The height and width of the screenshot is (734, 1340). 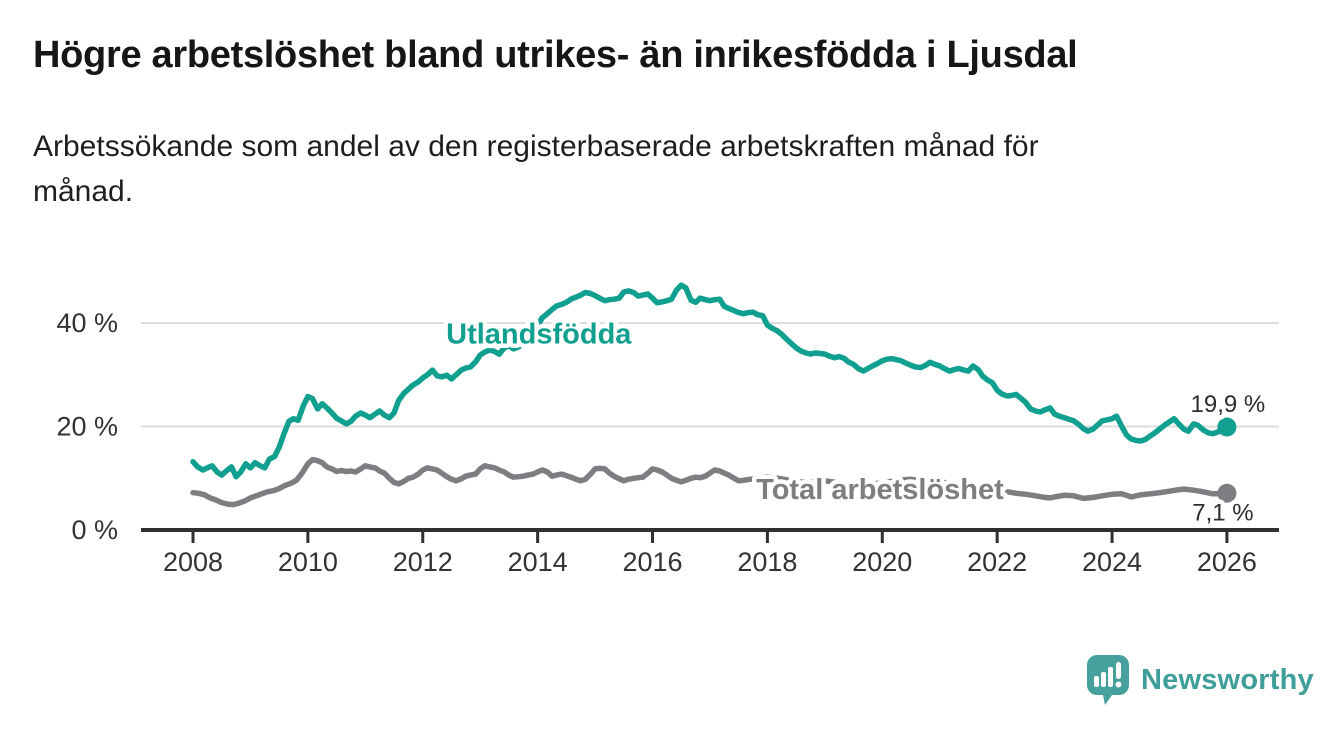 What do you see at coordinates (423, 562) in the screenshot?
I see `x-tick-label: 2012` at bounding box center [423, 562].